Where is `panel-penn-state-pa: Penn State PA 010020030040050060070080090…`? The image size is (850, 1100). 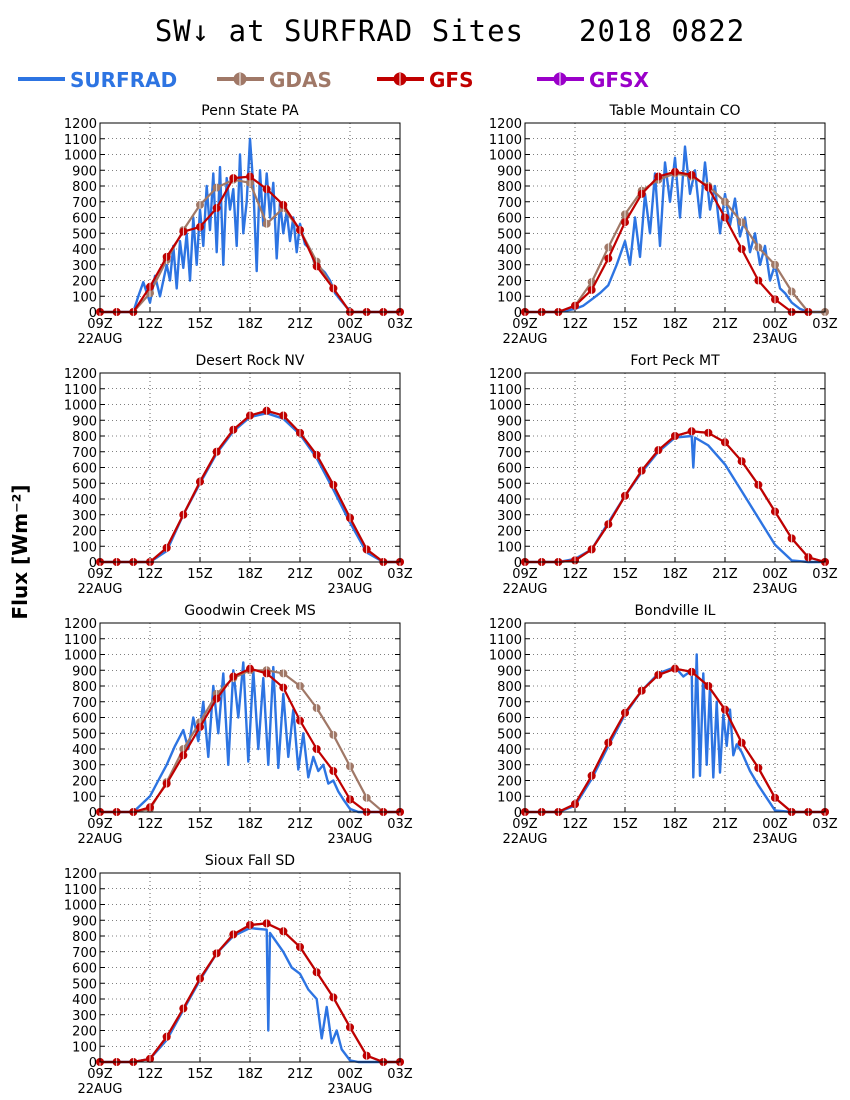
panel-penn-state-pa: Penn State PA 010020030040050060070080090… is located at coordinates (238, 225).